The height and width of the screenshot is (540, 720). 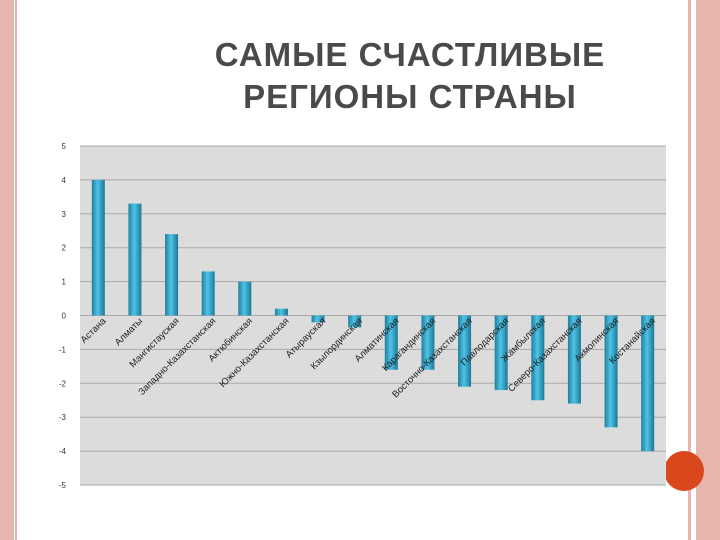 I want to click on y-tick-label: 2, so click(x=64, y=248).